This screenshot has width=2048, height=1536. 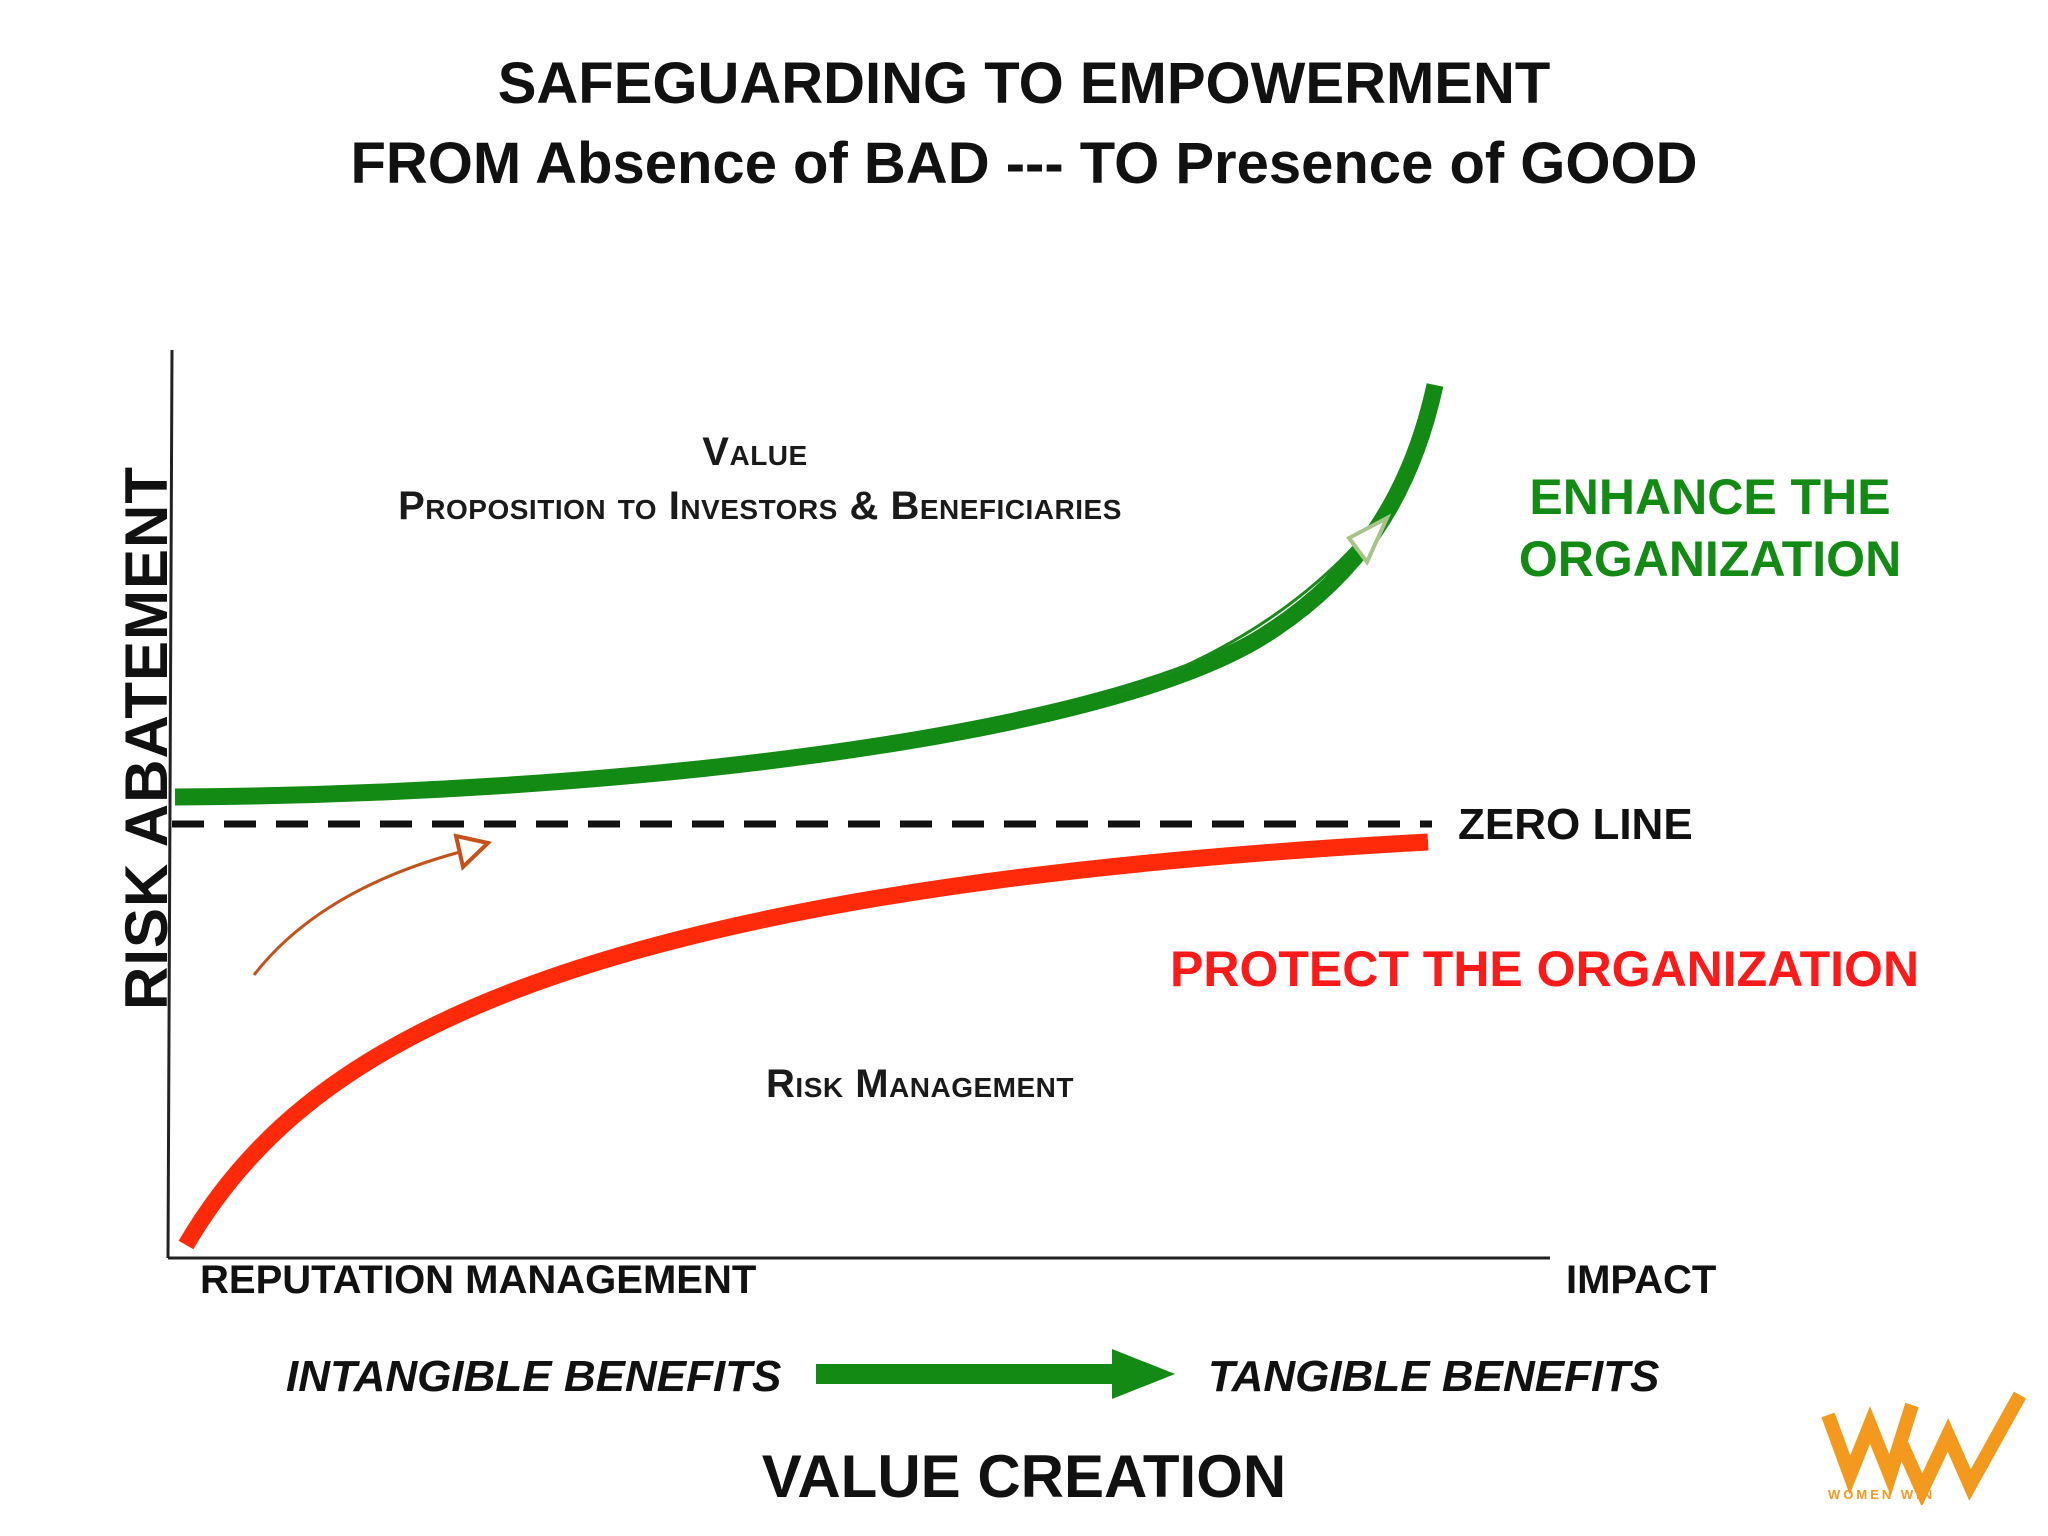 What do you see at coordinates (1239, 616) in the screenshot?
I see `enhance-arrow-shaft` at bounding box center [1239, 616].